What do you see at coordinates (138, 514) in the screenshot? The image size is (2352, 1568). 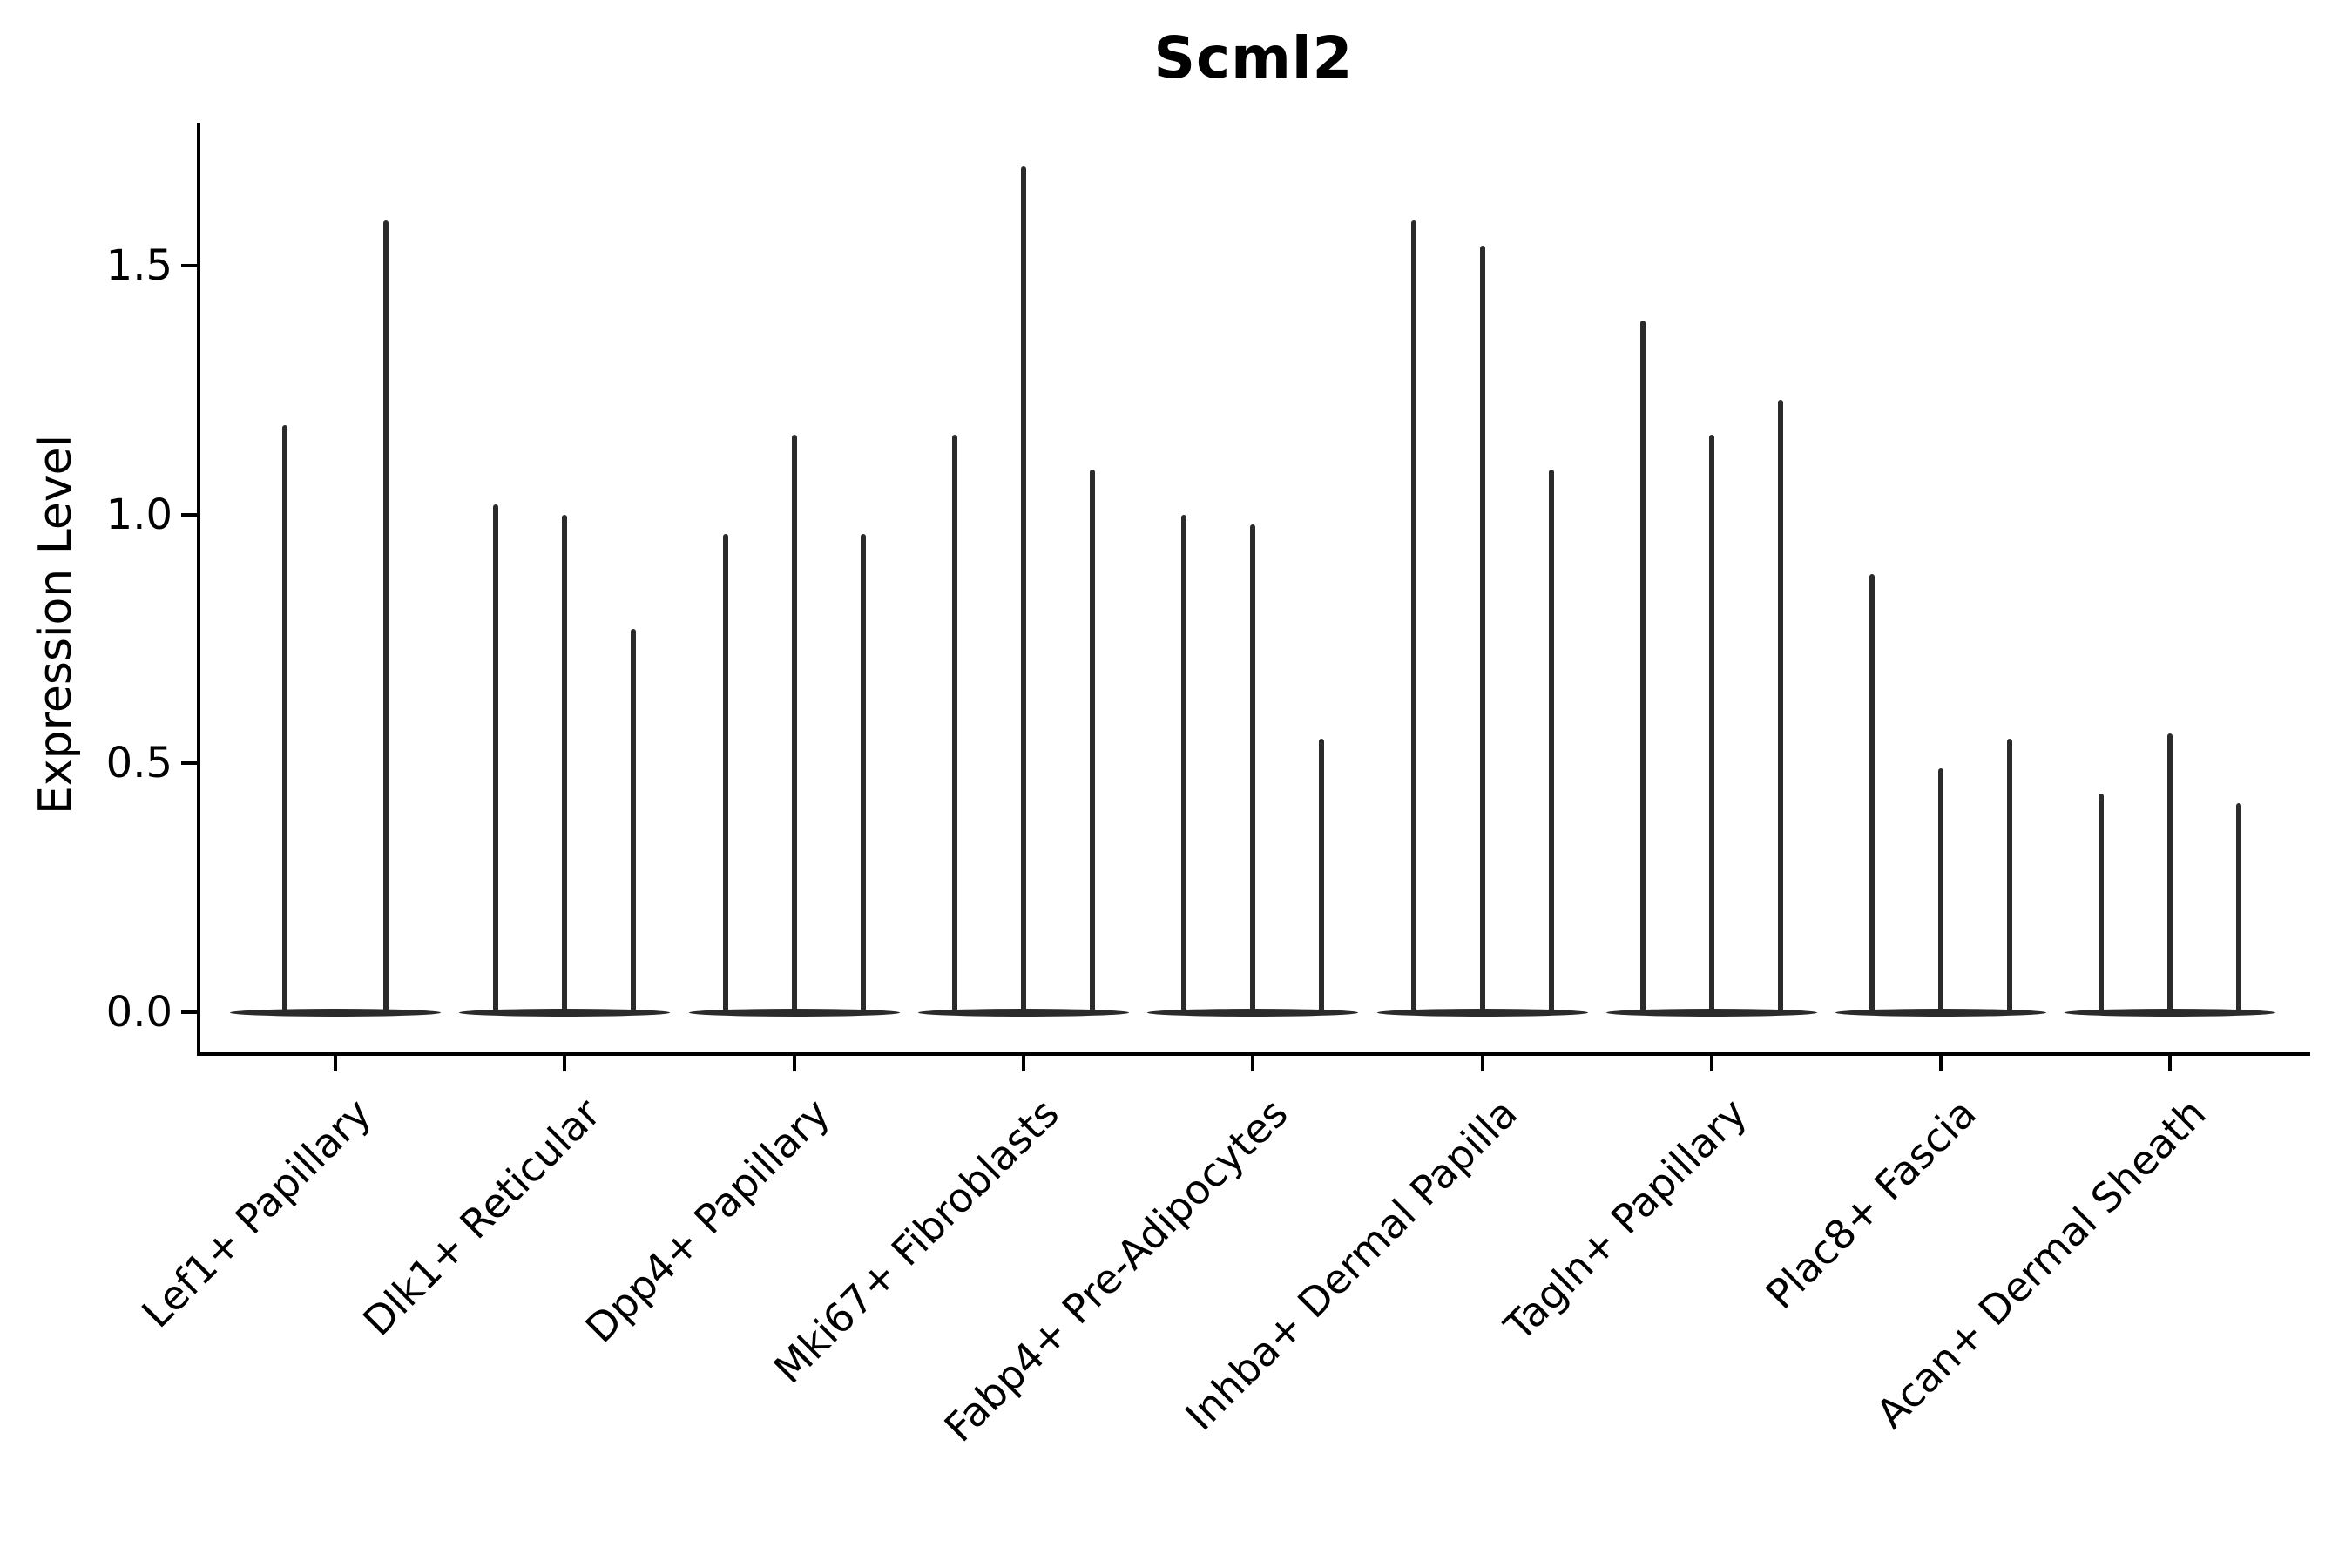 I see `y-tick-label: 1.0` at bounding box center [138, 514].